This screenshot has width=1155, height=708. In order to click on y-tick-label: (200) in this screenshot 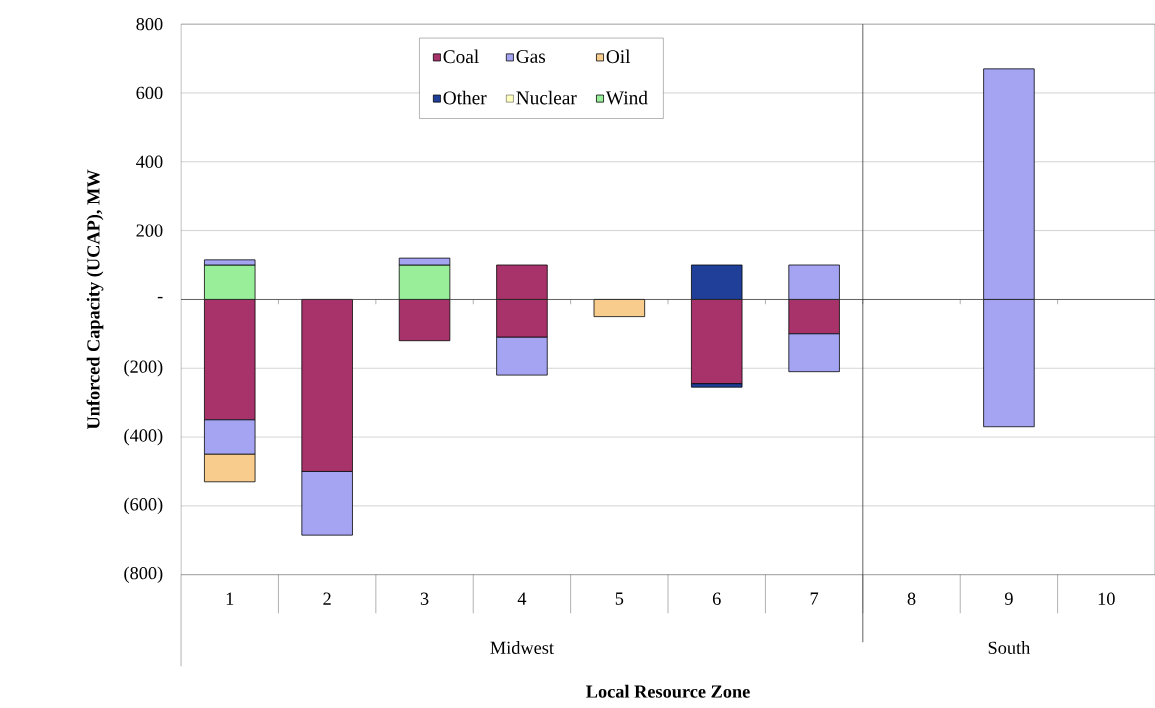, I will do `click(143, 368)`.